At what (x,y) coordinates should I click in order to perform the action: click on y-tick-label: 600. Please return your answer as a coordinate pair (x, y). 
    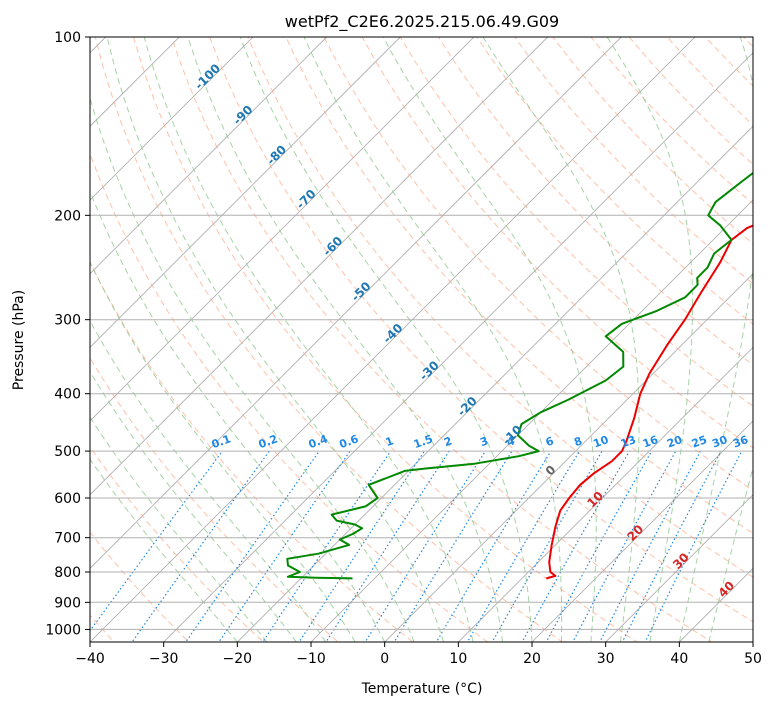
    Looking at the image, I should click on (67, 499).